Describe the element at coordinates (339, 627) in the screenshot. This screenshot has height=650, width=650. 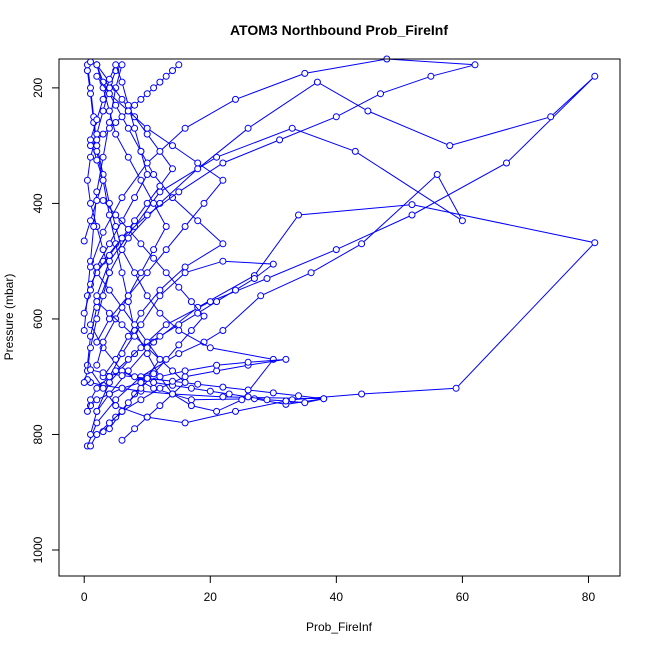
I see `x-axis-label: Prob_FireInf` at that location.